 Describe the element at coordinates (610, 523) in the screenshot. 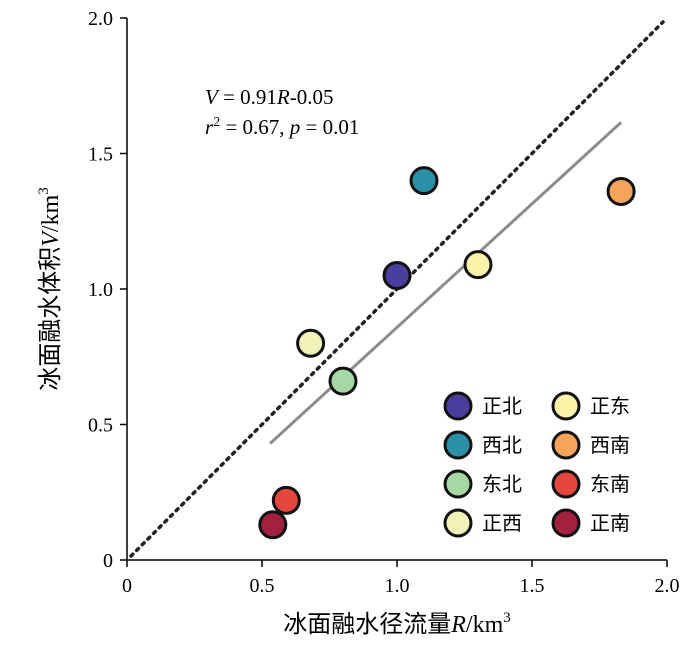

I see `legend-label: 正南` at that location.